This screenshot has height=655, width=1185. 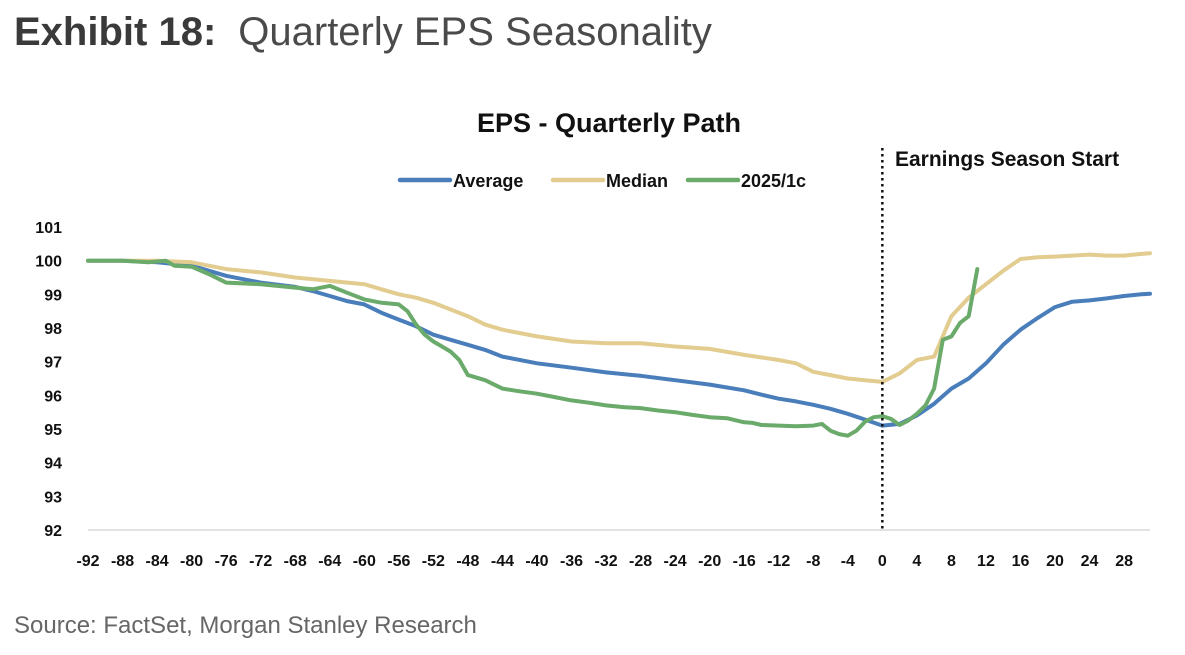 What do you see at coordinates (122, 561) in the screenshot?
I see `x-tick-label: -88` at bounding box center [122, 561].